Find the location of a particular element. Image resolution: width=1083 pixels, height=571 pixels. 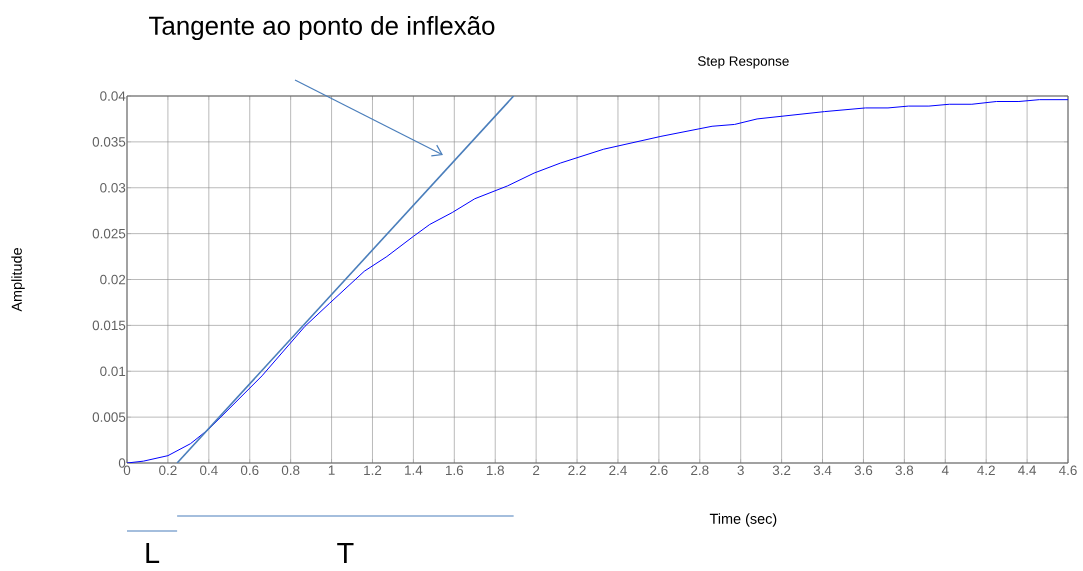

x-tick-label: 1.2 is located at coordinates (373, 470).